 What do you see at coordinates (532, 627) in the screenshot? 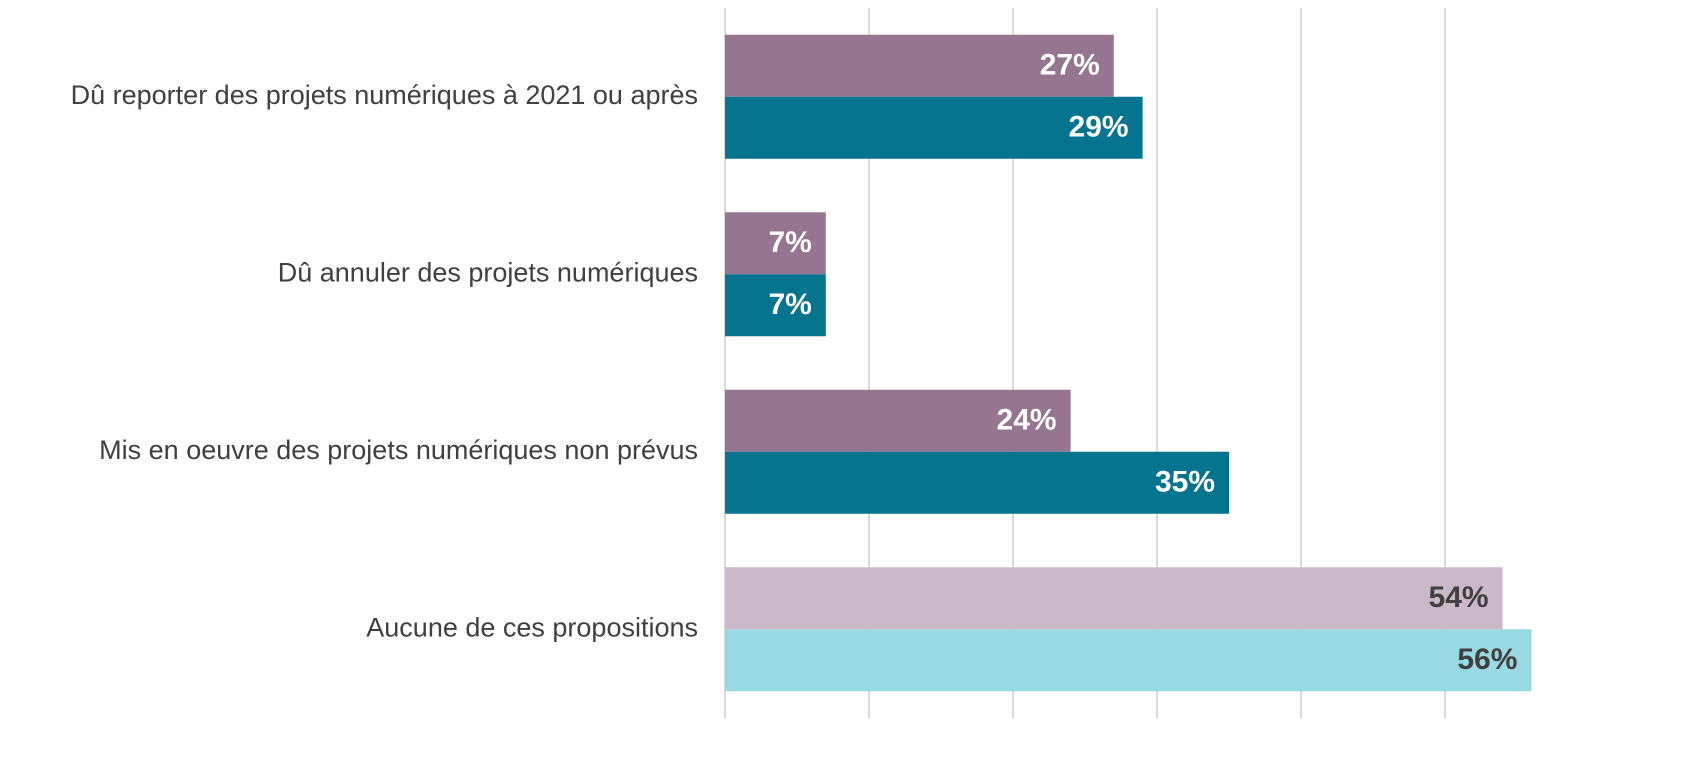
I see `category-label: Aucune de ces propositions` at bounding box center [532, 627].